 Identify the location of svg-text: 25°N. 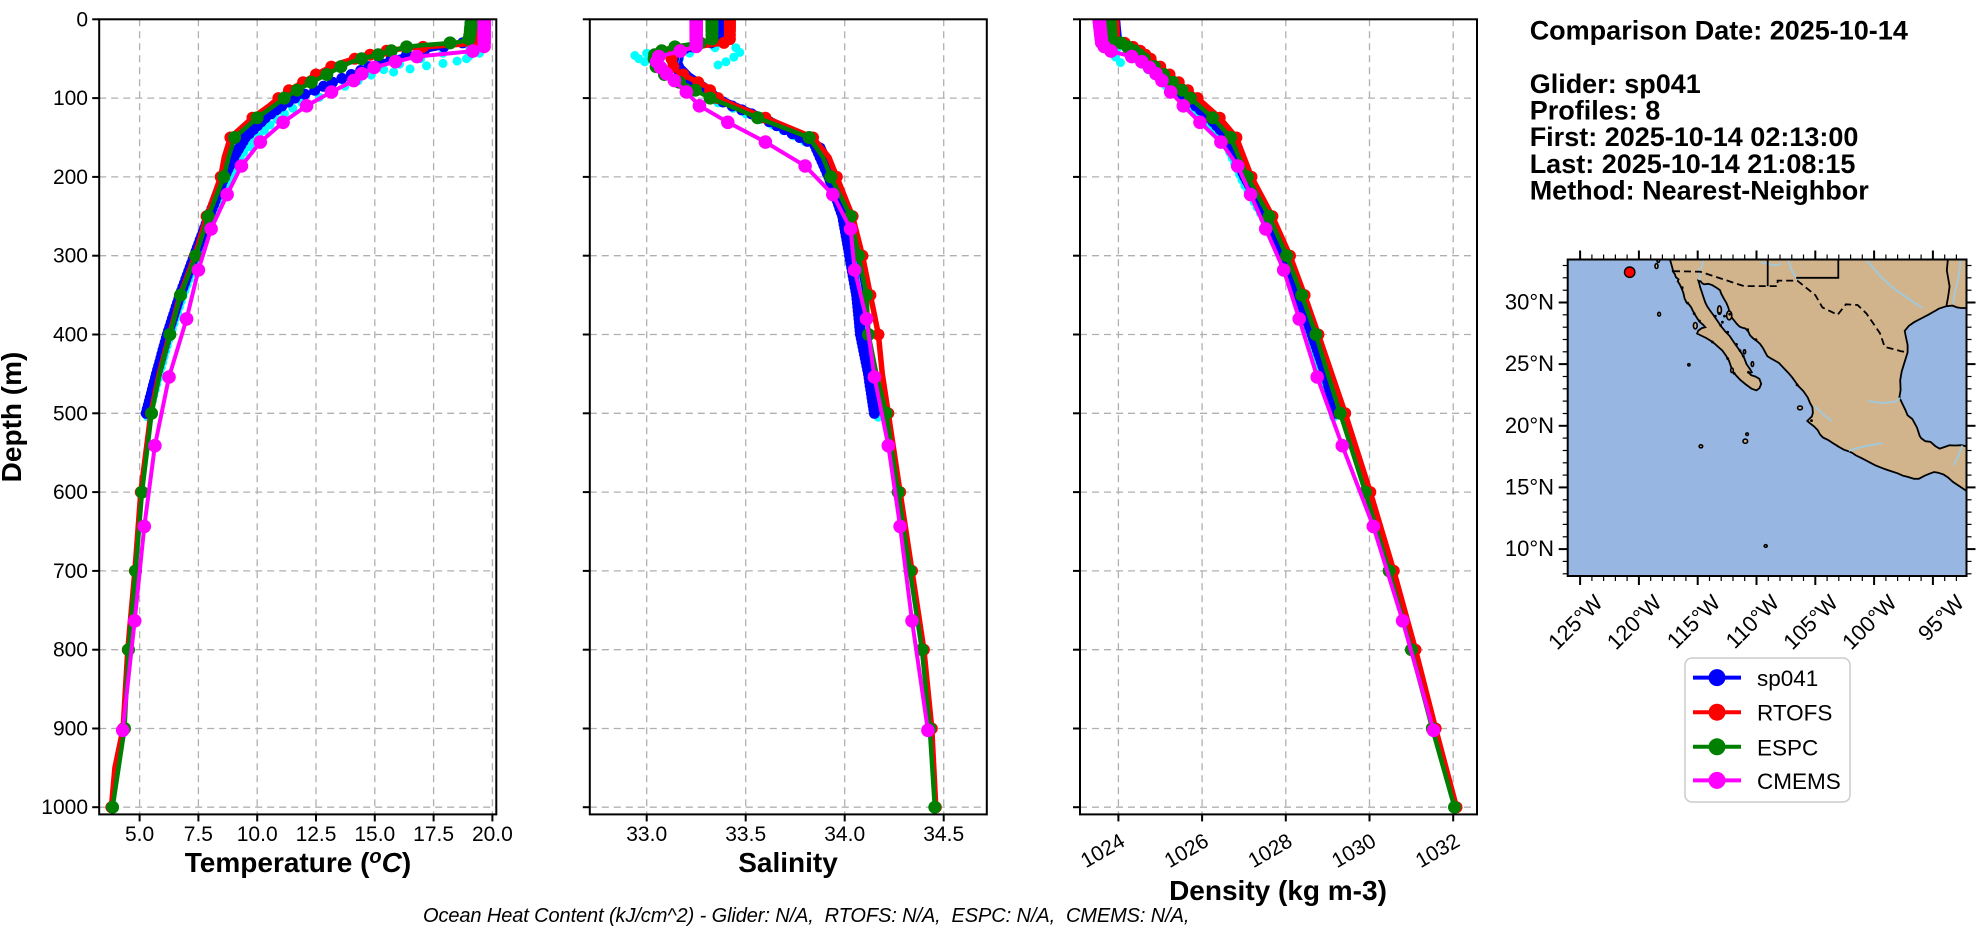
(1529, 363).